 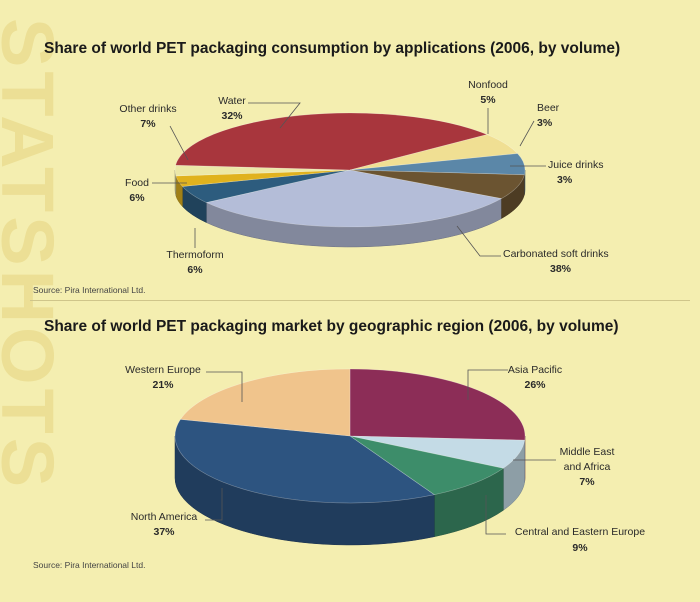 I want to click on pie-1-slice-other-drinks, so click(x=437, y=184).